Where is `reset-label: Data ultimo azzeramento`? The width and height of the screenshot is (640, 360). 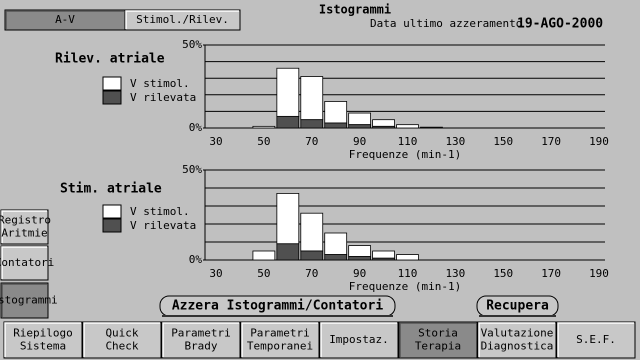 reset-label: Data ultimo azzeramento is located at coordinates (446, 23).